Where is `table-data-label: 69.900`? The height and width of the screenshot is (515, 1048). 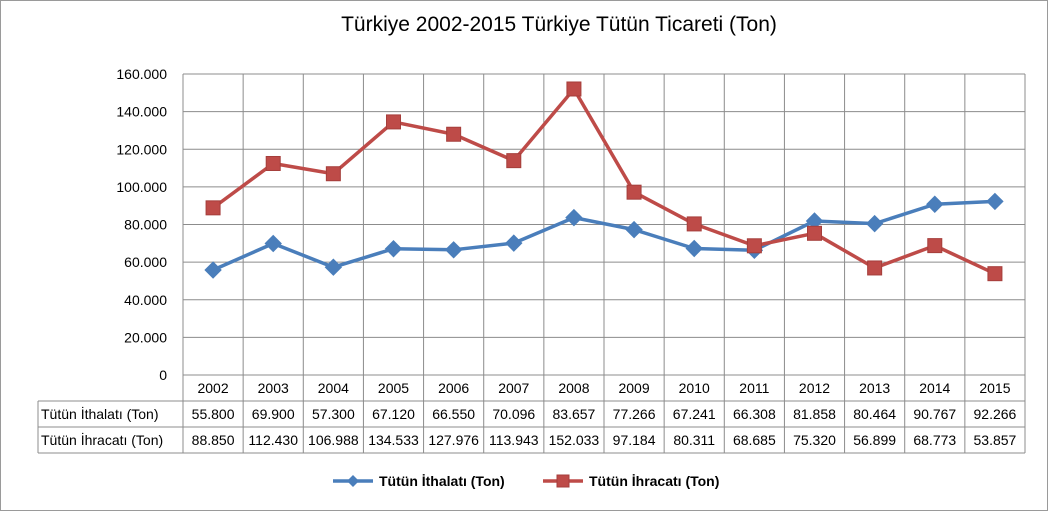 table-data-label: 69.900 is located at coordinates (273, 414).